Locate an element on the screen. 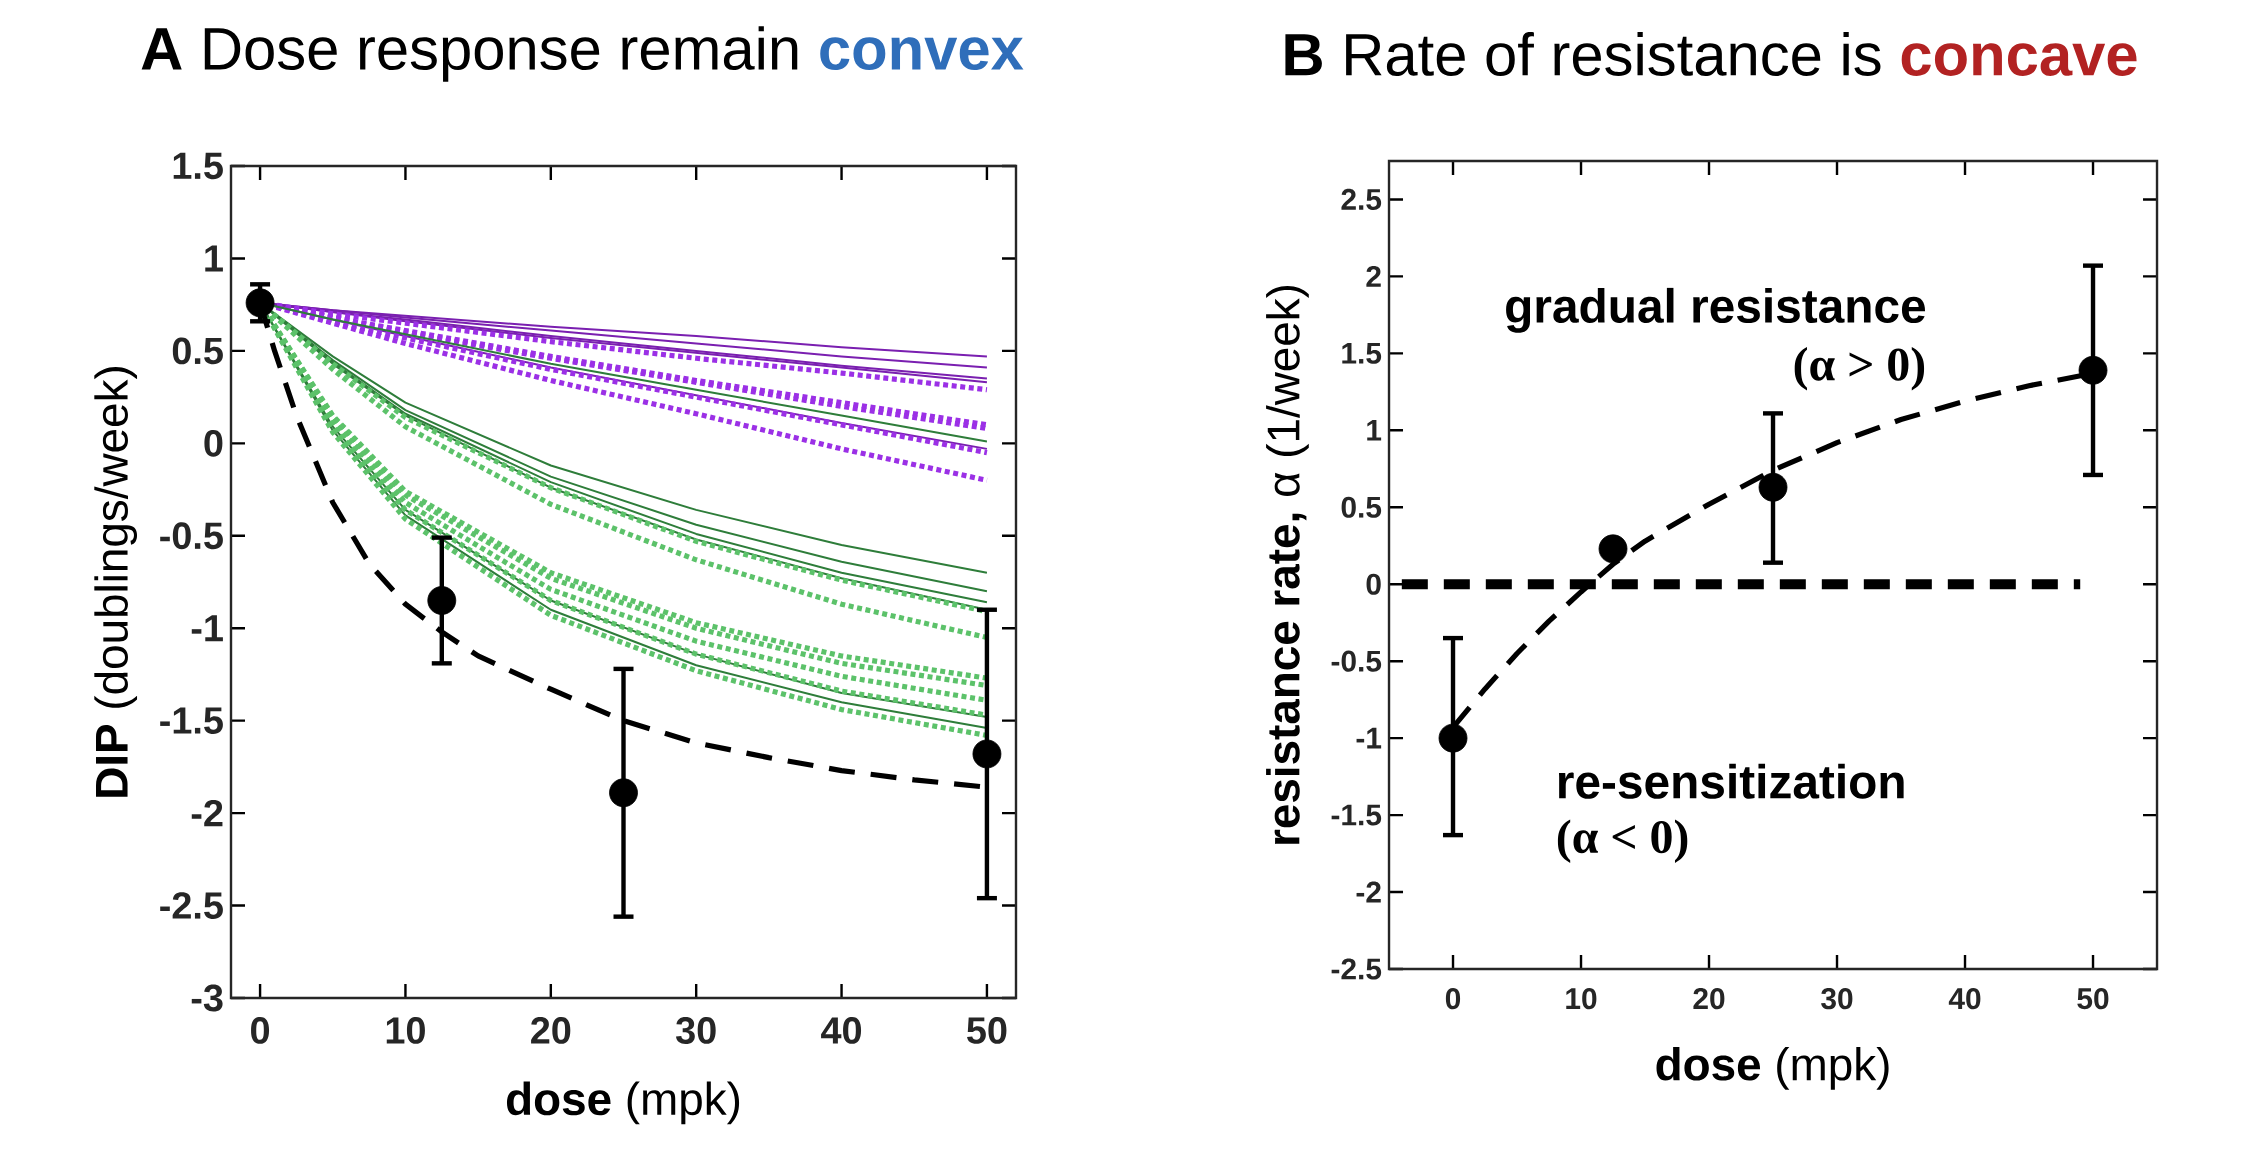  text: B is located at coordinates (1303, 55).